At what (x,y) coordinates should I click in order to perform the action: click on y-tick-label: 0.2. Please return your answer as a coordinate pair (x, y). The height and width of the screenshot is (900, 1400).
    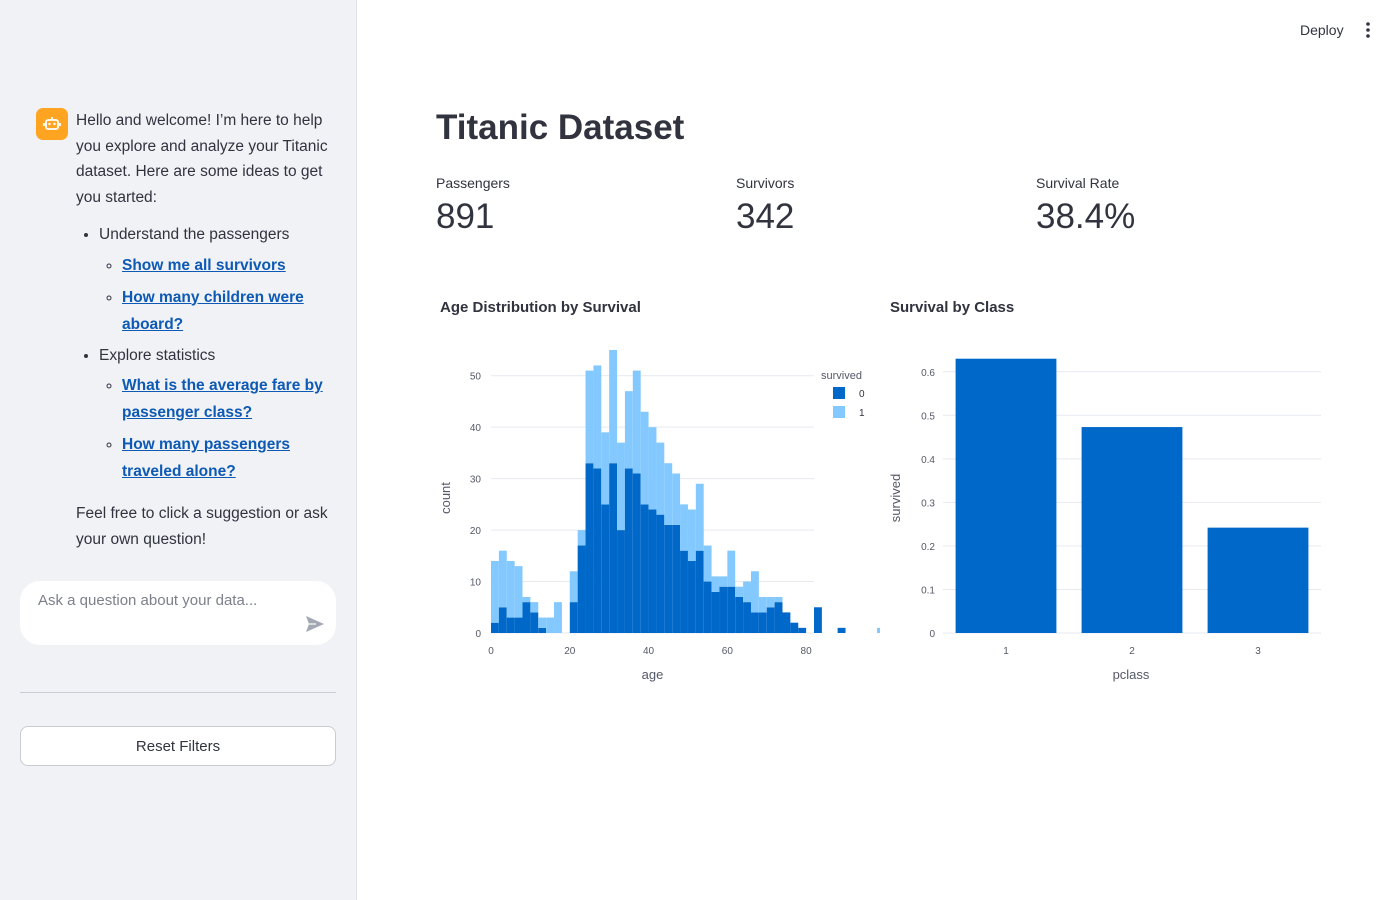
    Looking at the image, I should click on (928, 547).